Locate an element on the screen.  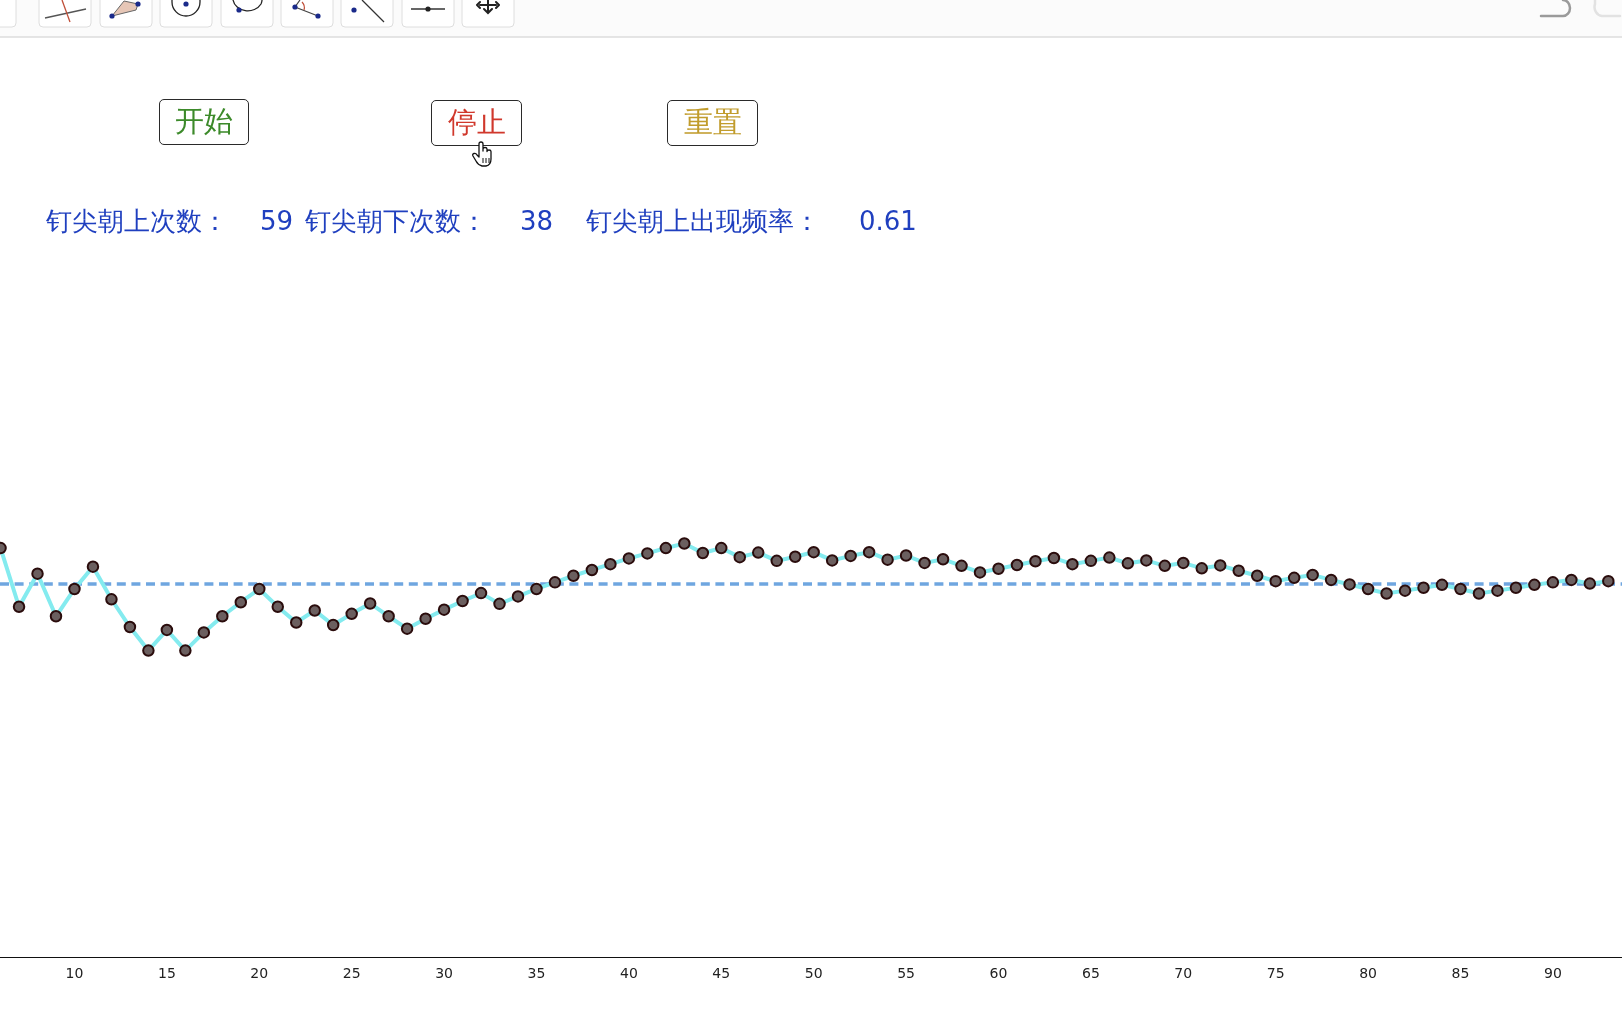
text: 钉尖朝上出现频率： is located at coordinates (703, 221).